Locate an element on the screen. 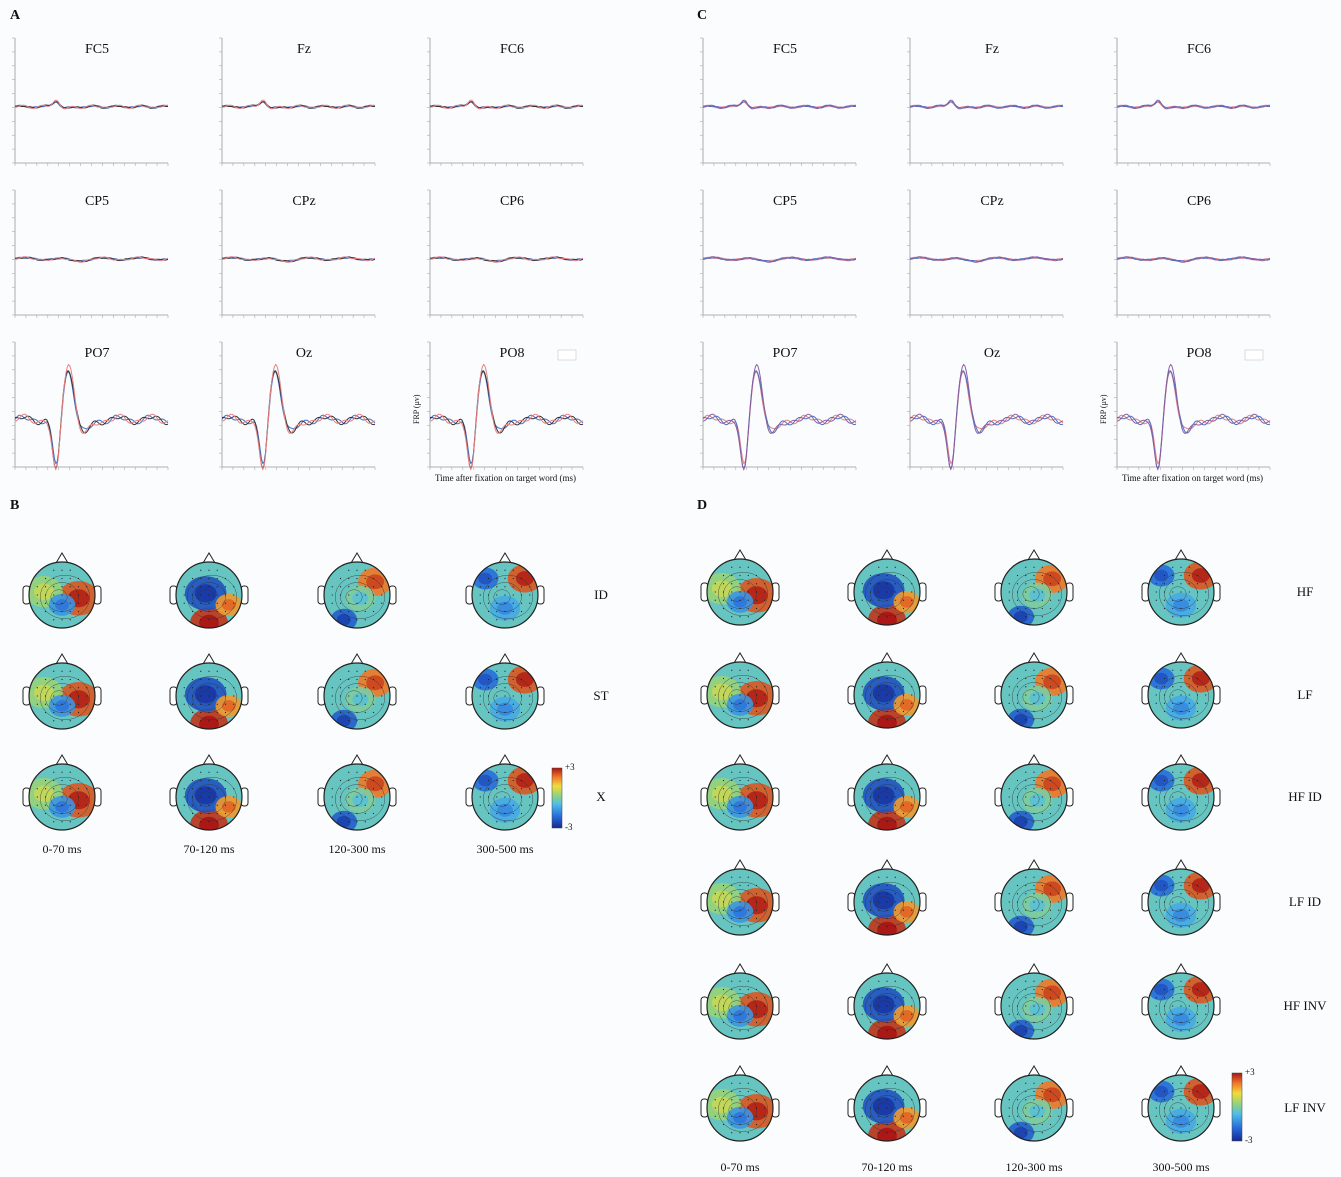 The height and width of the screenshot is (1177, 1341). erp-title-cp6: CP6 is located at coordinates (512, 201).